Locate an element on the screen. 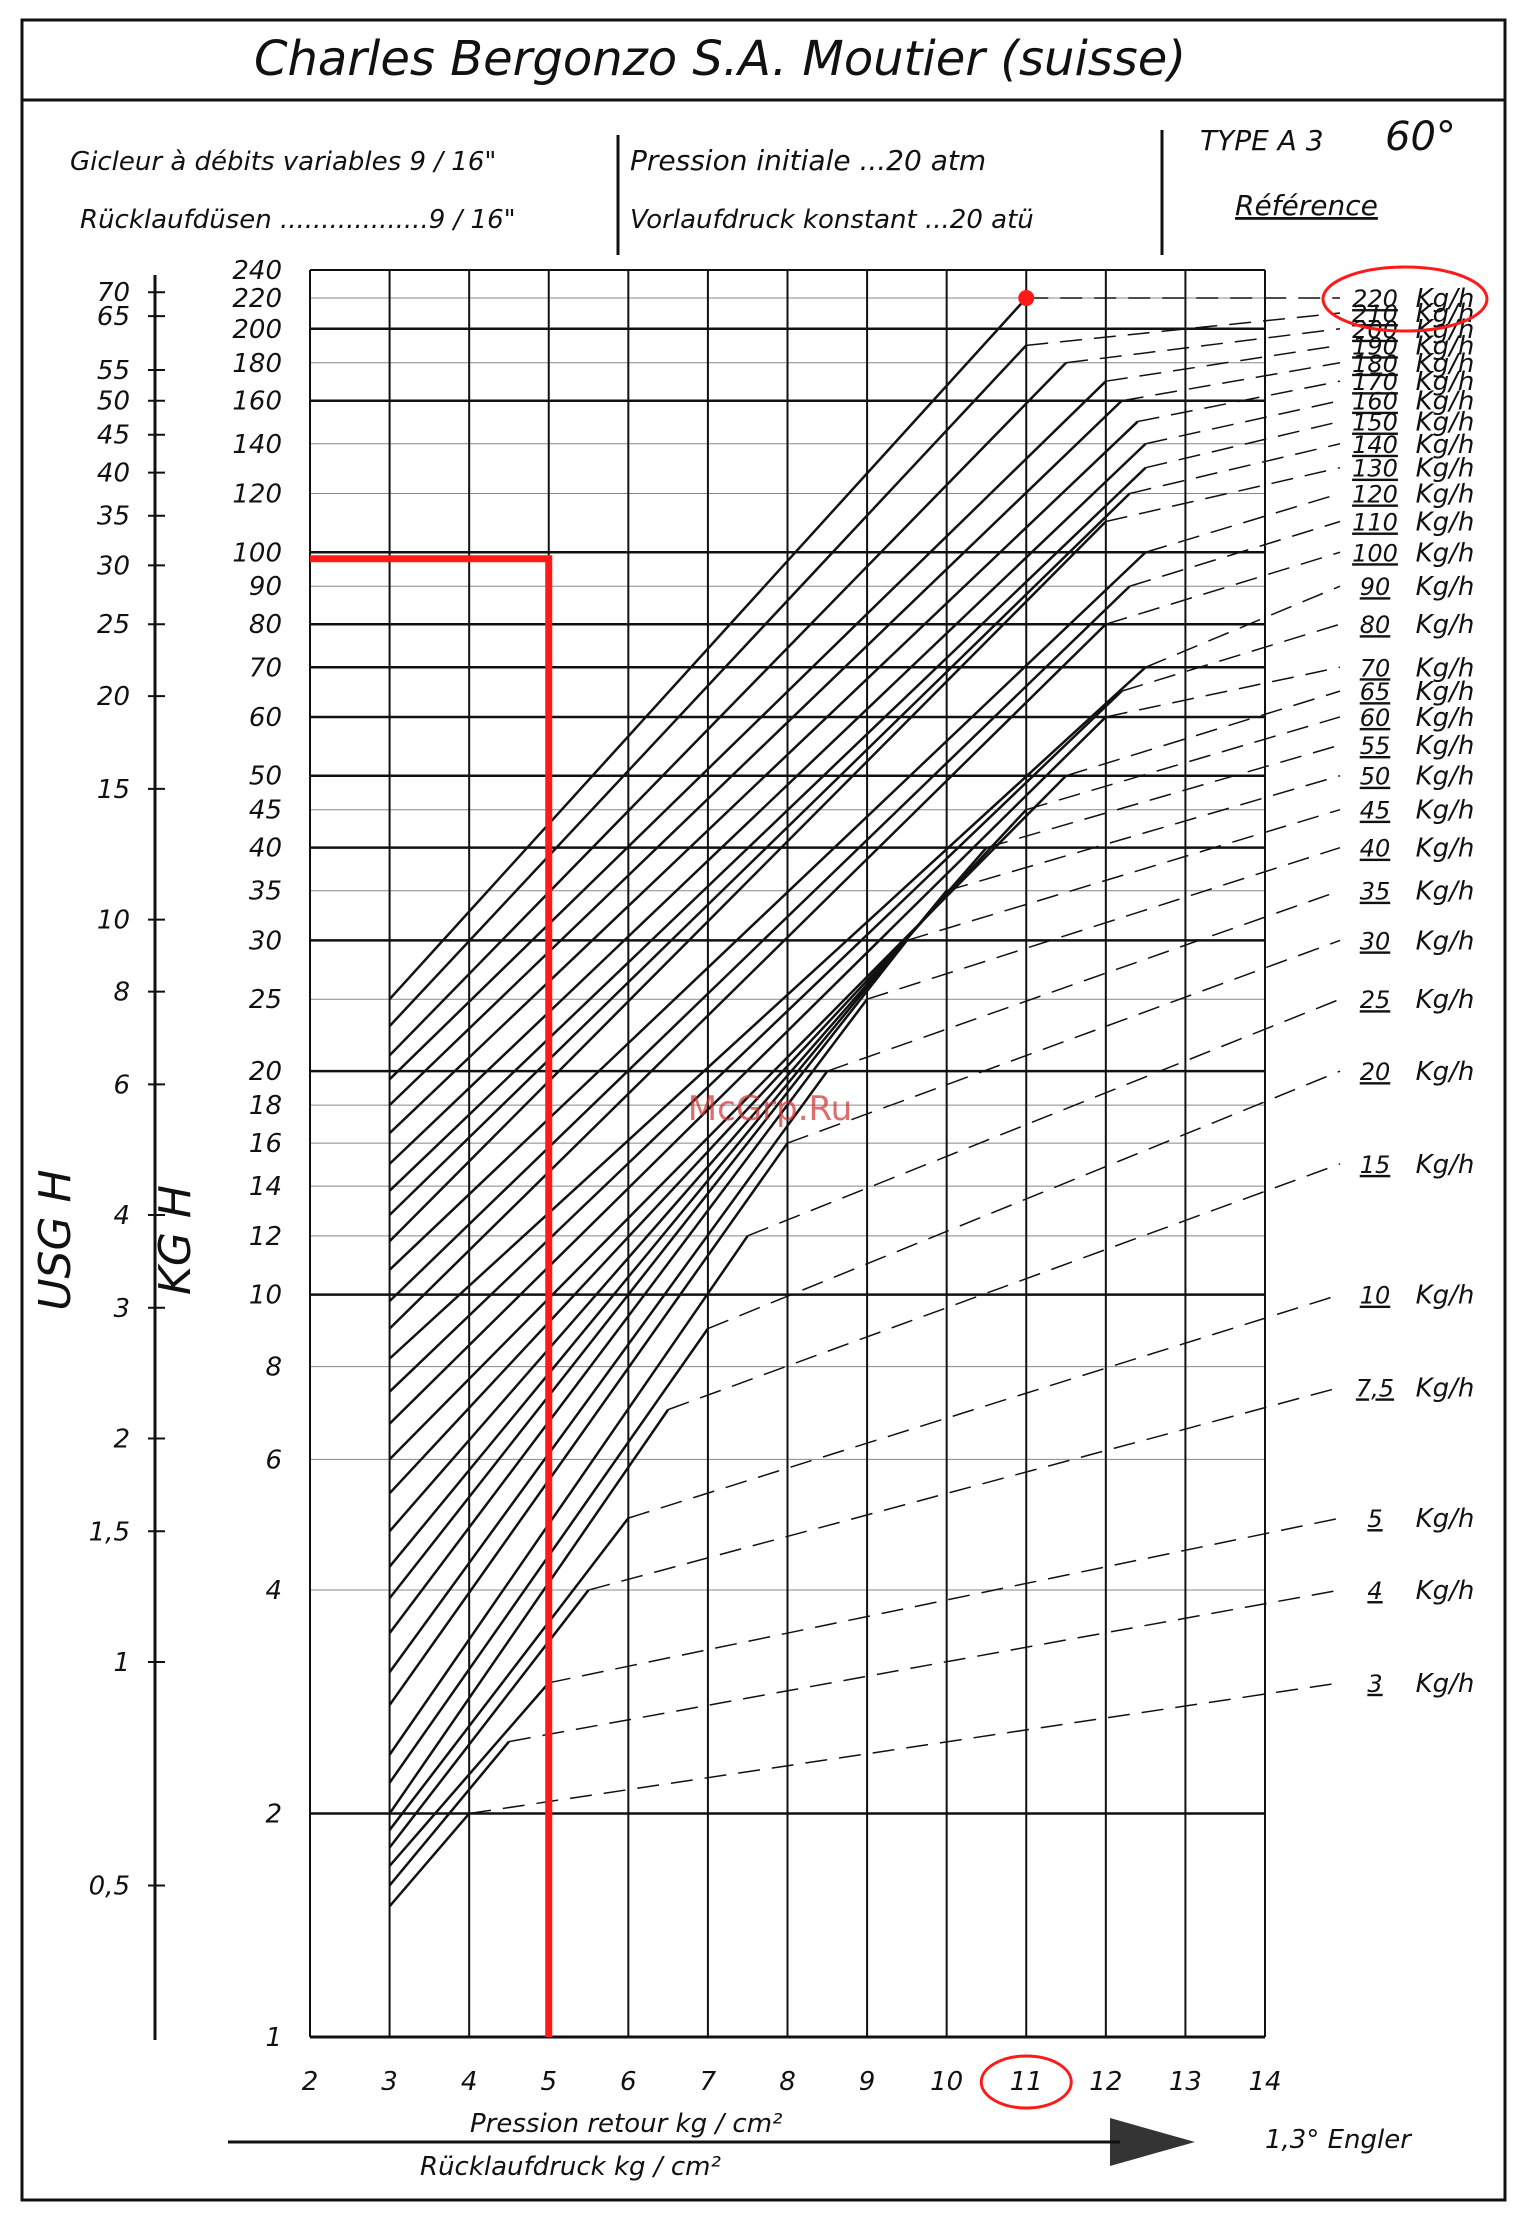 This screenshot has height=2218, width=1527. highlight-tick-ellipse is located at coordinates (1026, 2082).